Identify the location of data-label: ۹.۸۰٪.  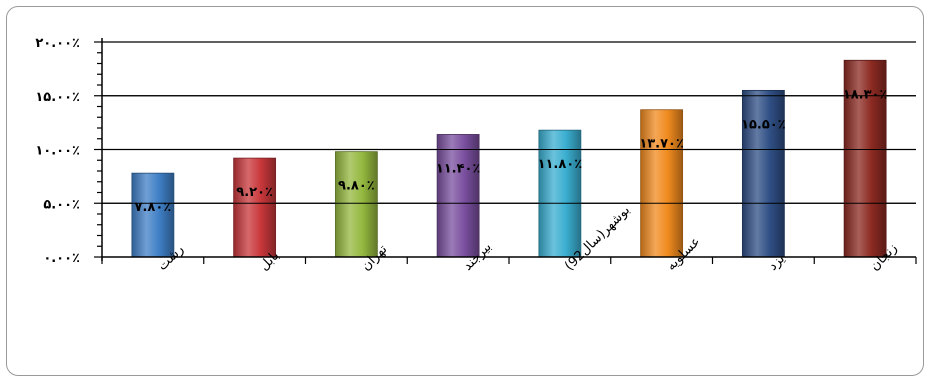
(356, 186).